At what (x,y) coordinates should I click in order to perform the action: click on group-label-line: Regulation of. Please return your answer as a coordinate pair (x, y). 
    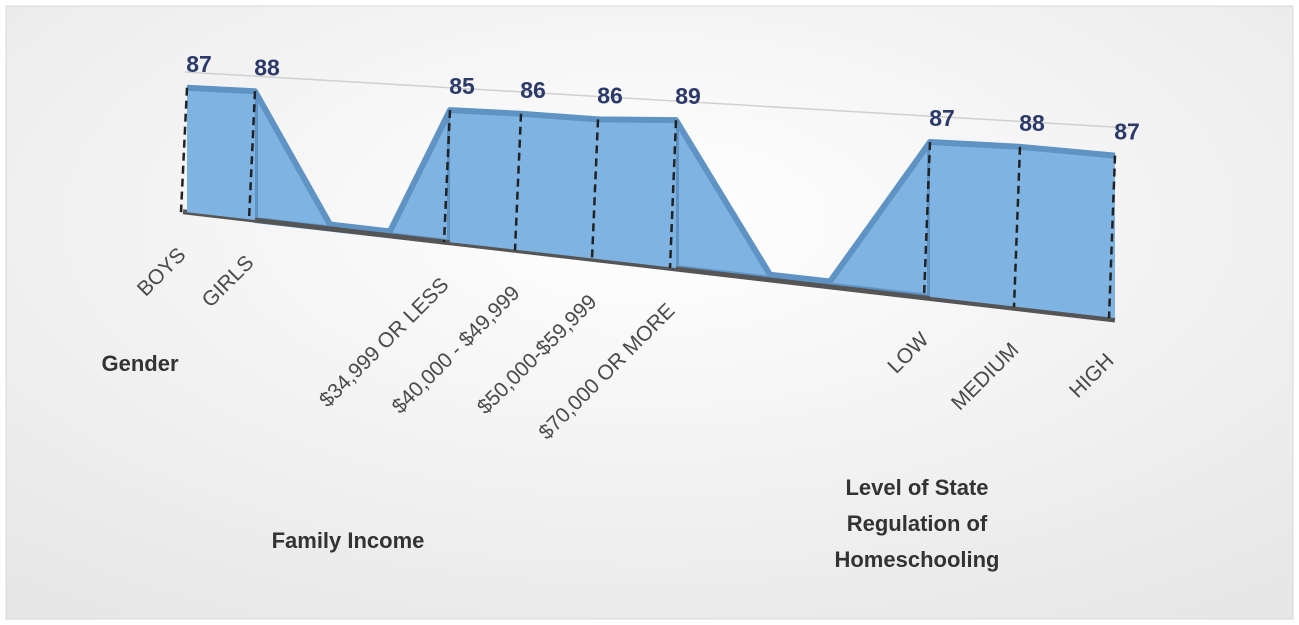
    Looking at the image, I should click on (917, 523).